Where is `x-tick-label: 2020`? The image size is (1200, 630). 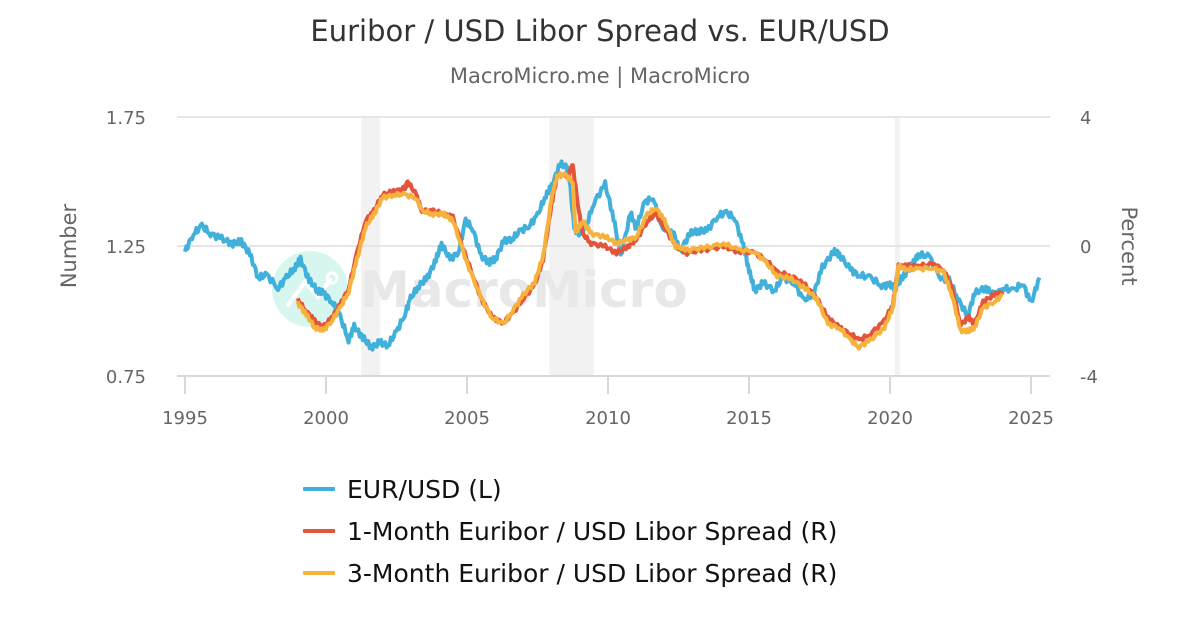
x-tick-label: 2020 is located at coordinates (890, 418).